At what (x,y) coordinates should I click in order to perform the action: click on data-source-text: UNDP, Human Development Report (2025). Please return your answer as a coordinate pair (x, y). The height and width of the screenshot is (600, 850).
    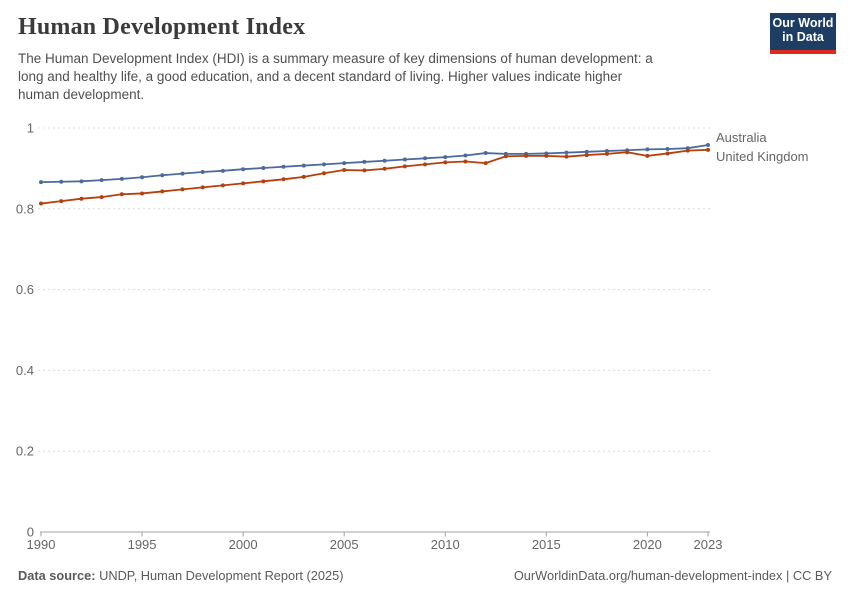
    Looking at the image, I should click on (219, 575).